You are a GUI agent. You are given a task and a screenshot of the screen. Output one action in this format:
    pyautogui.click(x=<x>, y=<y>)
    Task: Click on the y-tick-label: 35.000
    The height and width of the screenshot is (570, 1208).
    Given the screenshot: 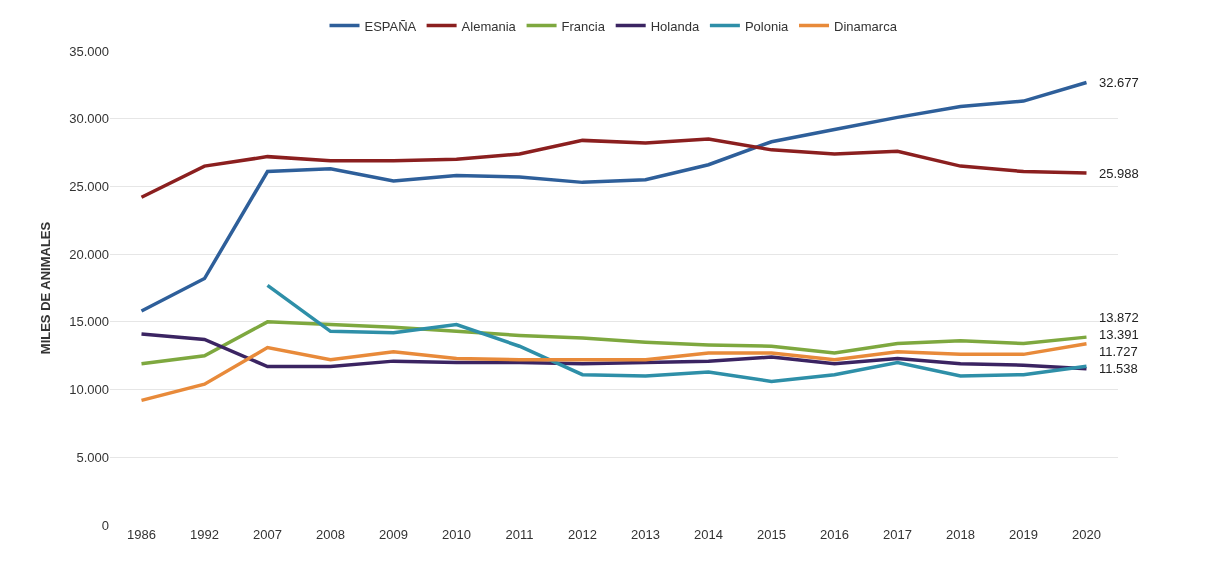 What is the action you would take?
    pyautogui.click(x=89, y=51)
    